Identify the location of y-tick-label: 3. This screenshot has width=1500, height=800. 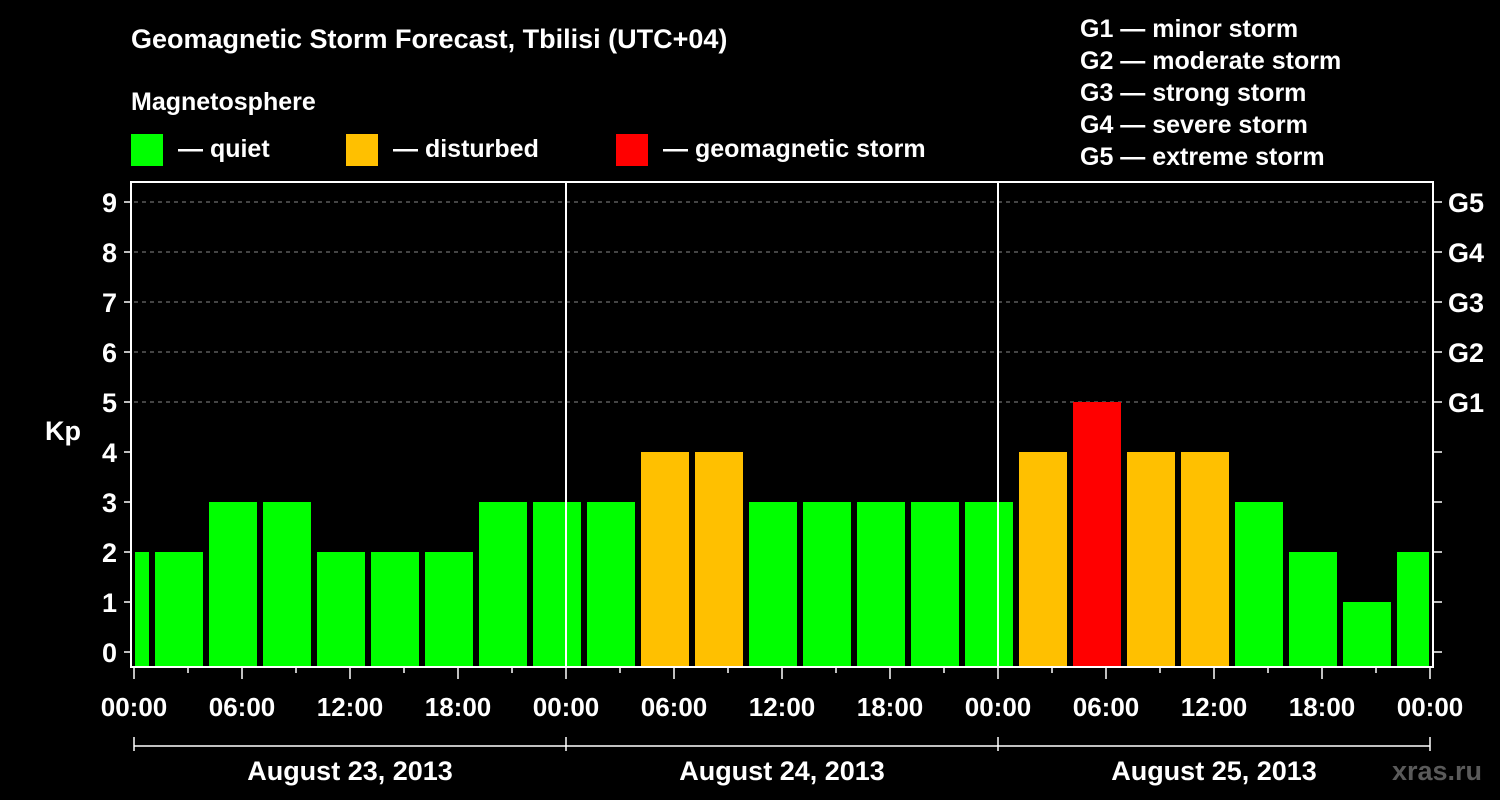
(109, 503).